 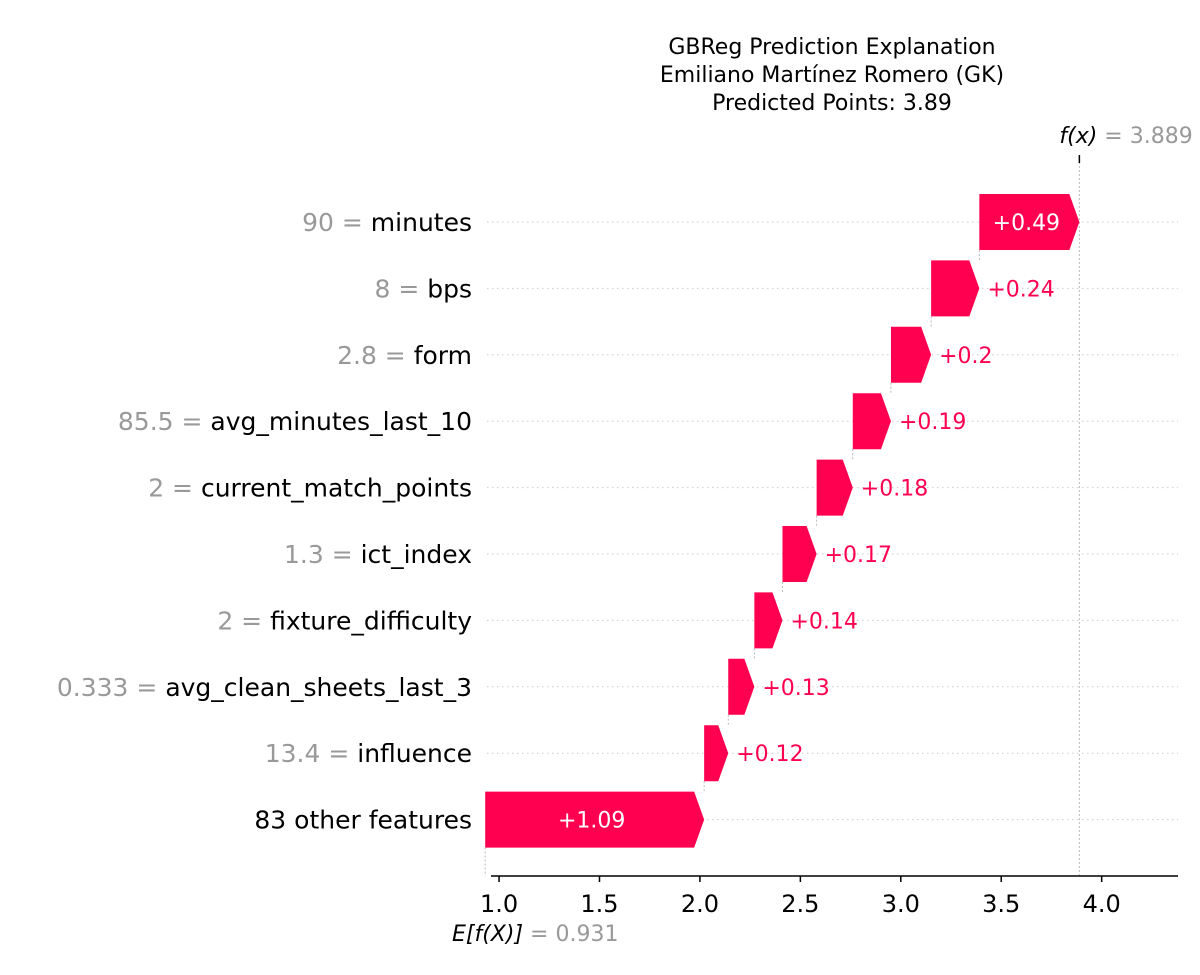 What do you see at coordinates (768, 620) in the screenshot?
I see `bar-fixture_difficulty` at bounding box center [768, 620].